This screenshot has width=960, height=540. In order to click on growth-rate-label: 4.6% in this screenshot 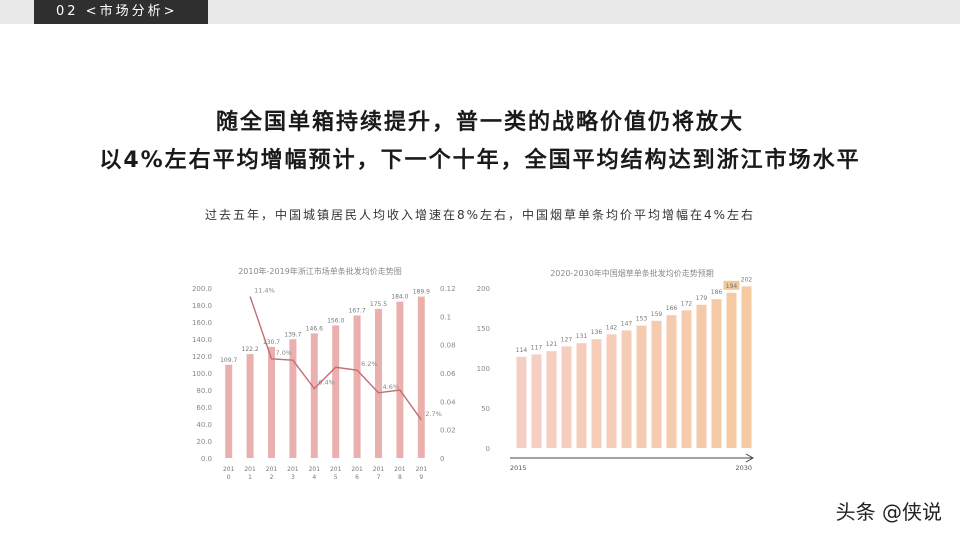, I will do `click(391, 387)`.